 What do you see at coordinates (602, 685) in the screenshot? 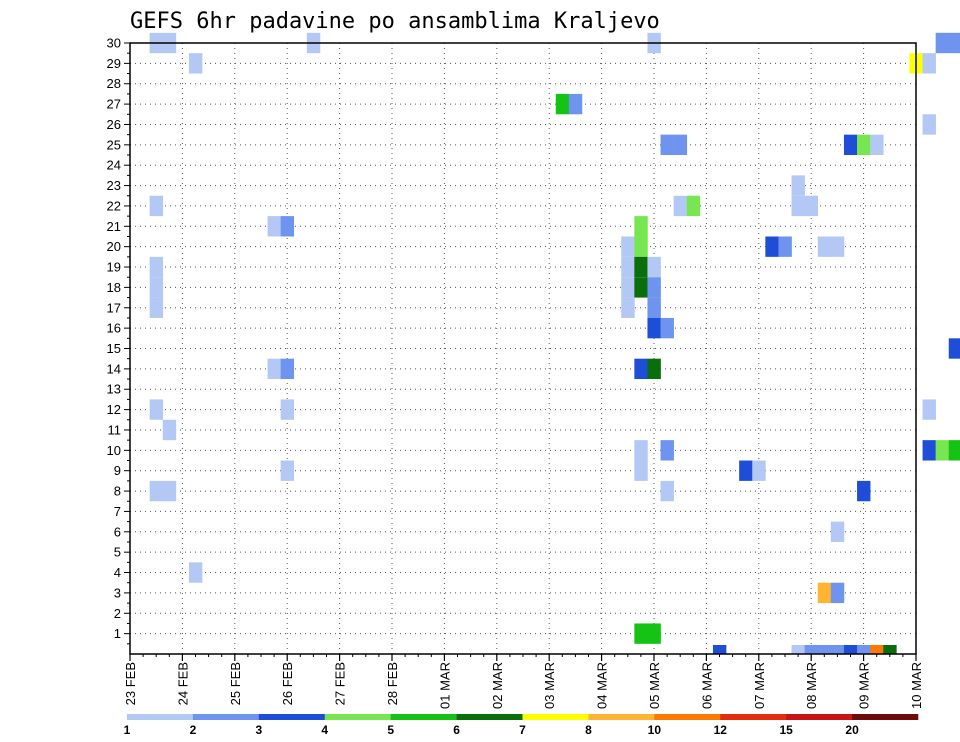
I see `x-tick-label: 04 MAR` at bounding box center [602, 685].